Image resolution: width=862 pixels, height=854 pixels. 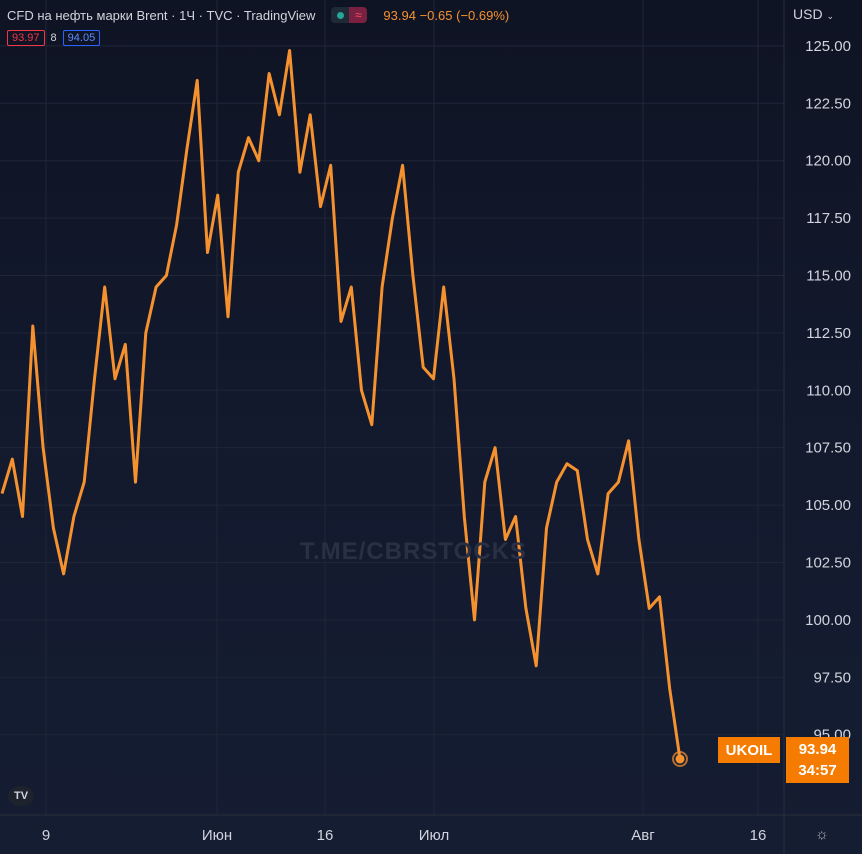 I want to click on y-tick-label: 115.00, so click(x=828, y=275).